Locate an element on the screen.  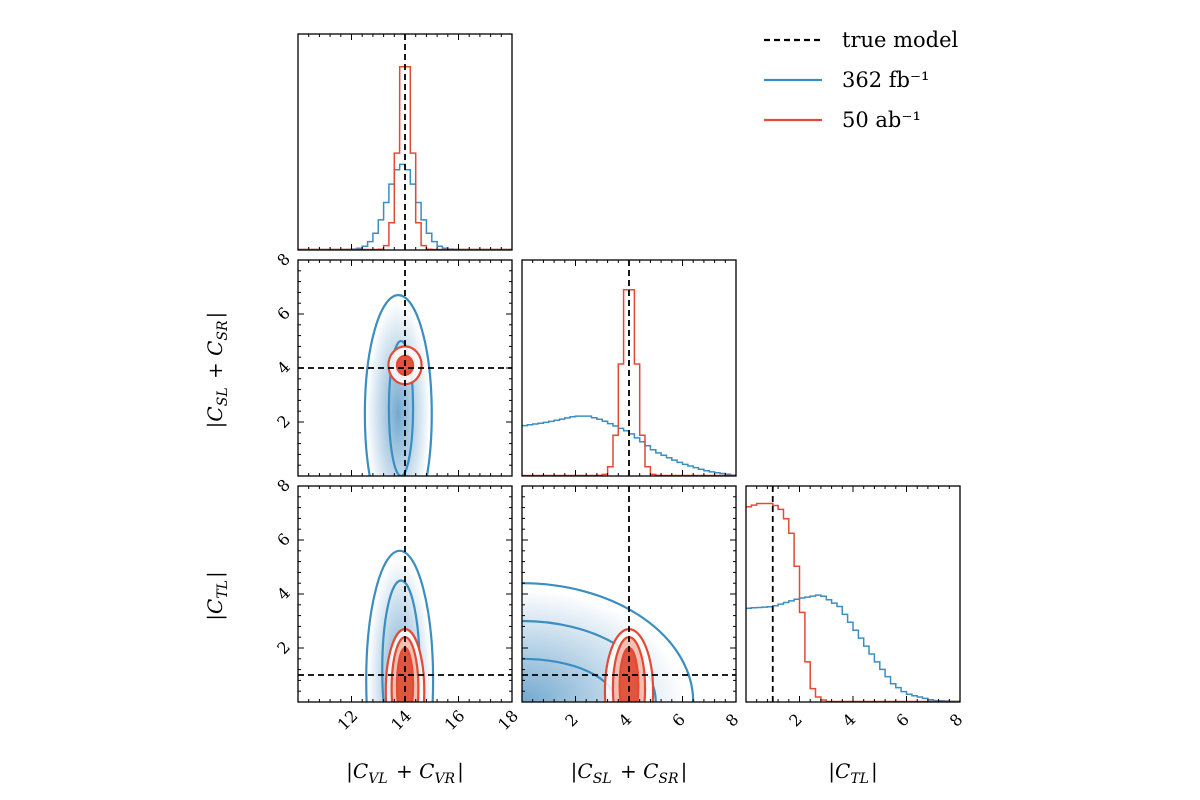
legend-label: 362 fb⁻¹ is located at coordinates (885, 80).